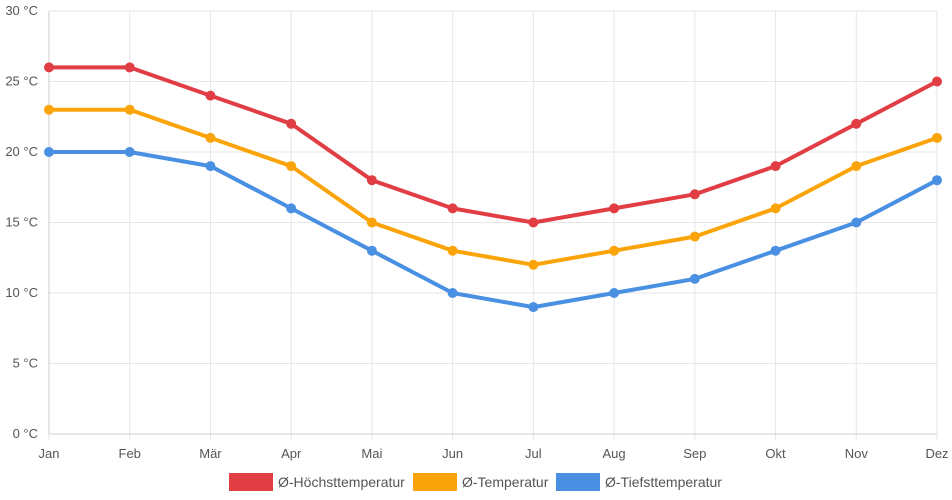 This screenshot has height=500, width=952. What do you see at coordinates (663, 482) in the screenshot?
I see `legend-label: Ø-Tiefsttemperatur` at bounding box center [663, 482].